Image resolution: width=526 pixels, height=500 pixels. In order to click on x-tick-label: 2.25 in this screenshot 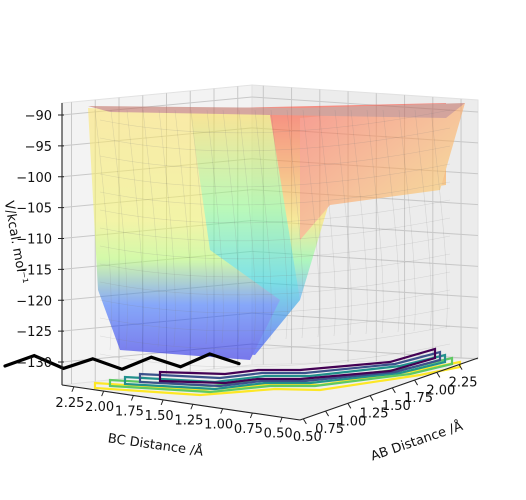, I will do `click(69, 403)`.